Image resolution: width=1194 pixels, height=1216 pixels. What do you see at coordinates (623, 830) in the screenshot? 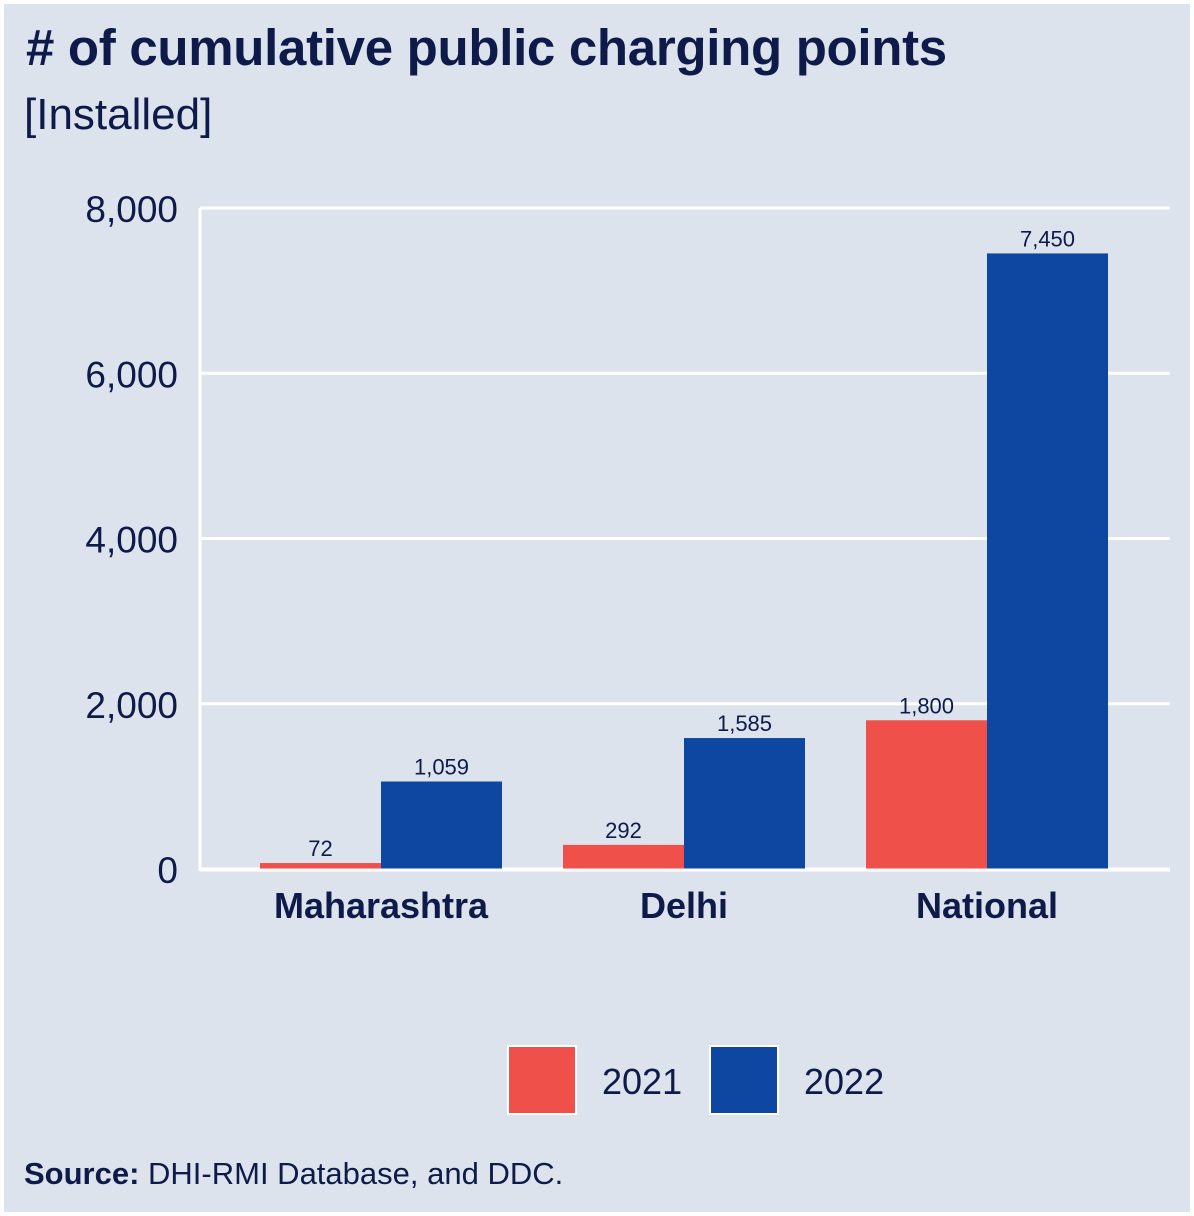
I see `data-label: 292` at bounding box center [623, 830].